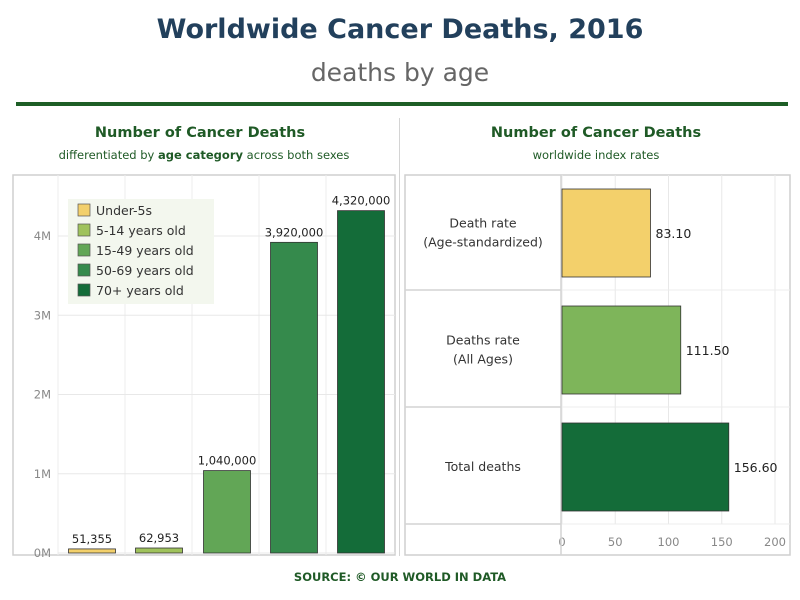 This screenshot has height=600, width=800. Describe the element at coordinates (400, 72) in the screenshot. I see `page-subtitle: deaths by age` at that location.